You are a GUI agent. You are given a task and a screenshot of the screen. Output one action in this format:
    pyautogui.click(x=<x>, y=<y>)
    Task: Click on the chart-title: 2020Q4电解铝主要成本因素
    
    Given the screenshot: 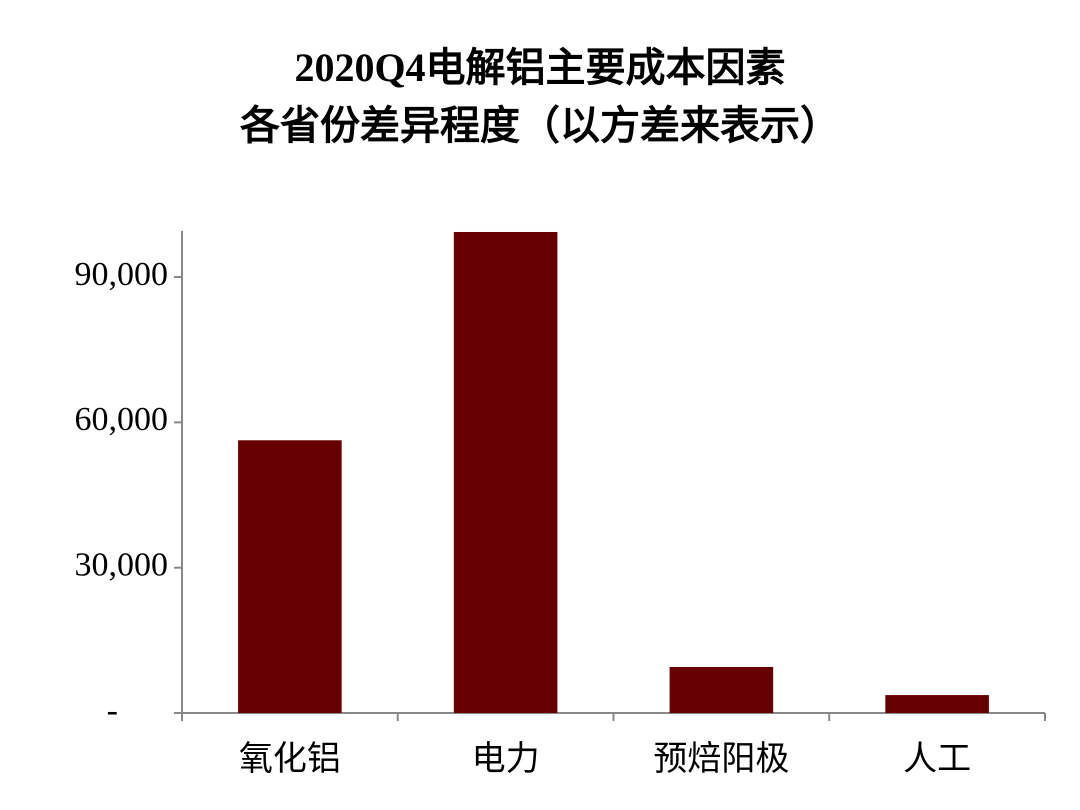 What is the action you would take?
    pyautogui.click(x=539, y=67)
    